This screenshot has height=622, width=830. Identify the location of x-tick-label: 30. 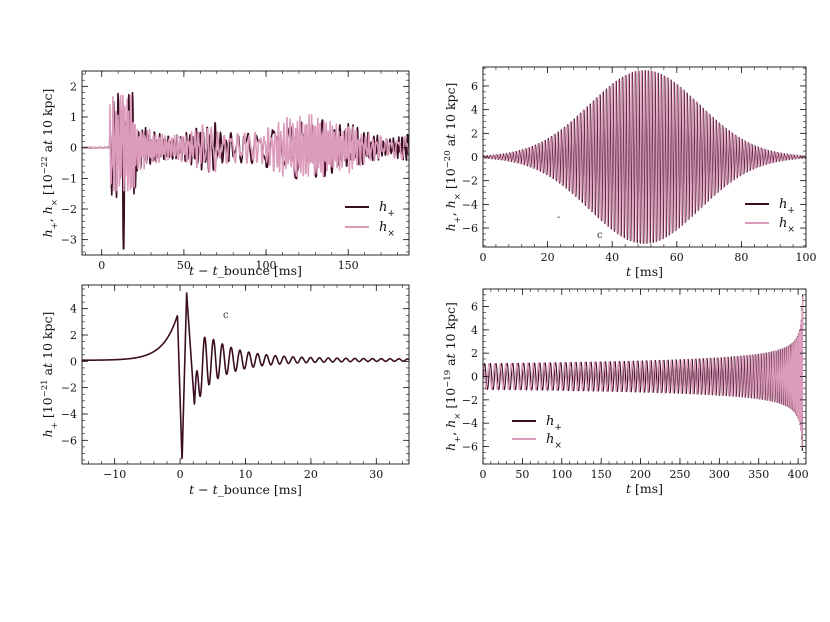
(376, 474).